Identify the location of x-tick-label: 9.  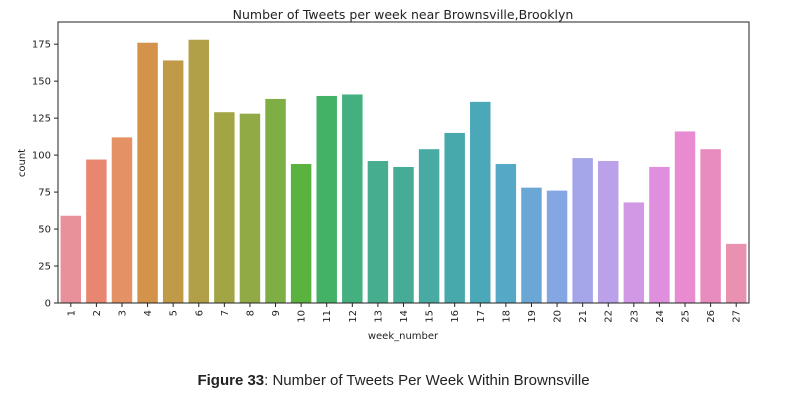
(276, 313).